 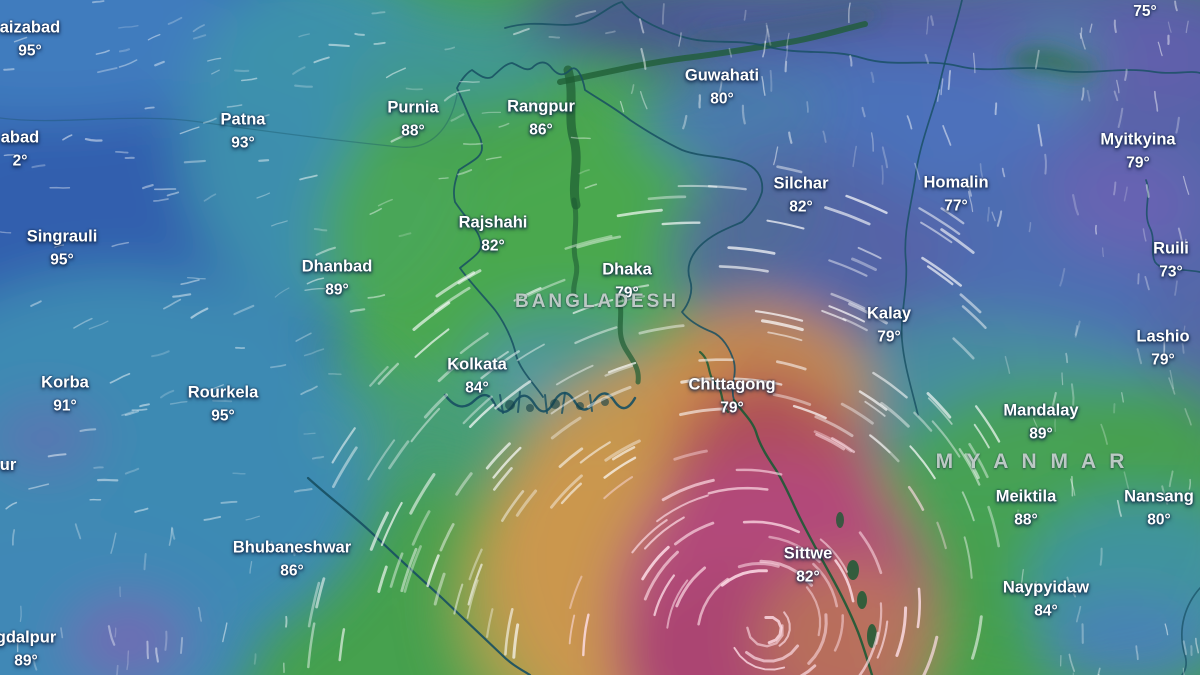 What do you see at coordinates (1046, 598) in the screenshot?
I see `city-label-naypyidaw: Naypyidaw 84°` at bounding box center [1046, 598].